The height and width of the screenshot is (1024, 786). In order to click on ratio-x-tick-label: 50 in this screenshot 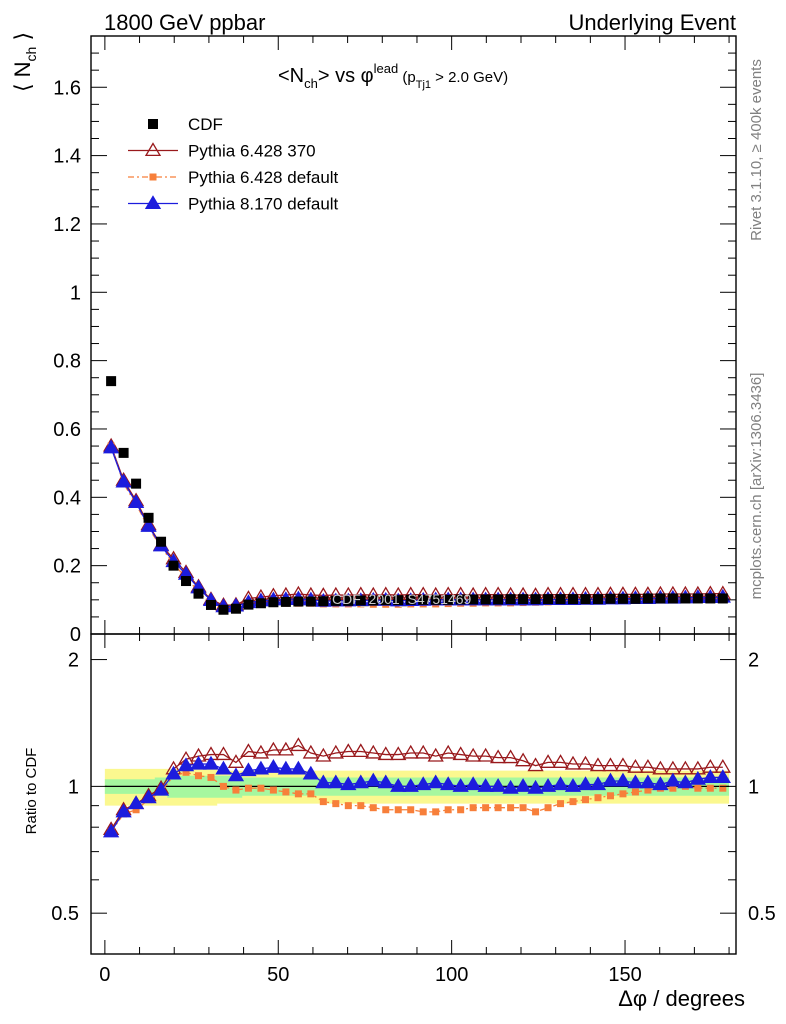, I will do `click(278, 975)`.